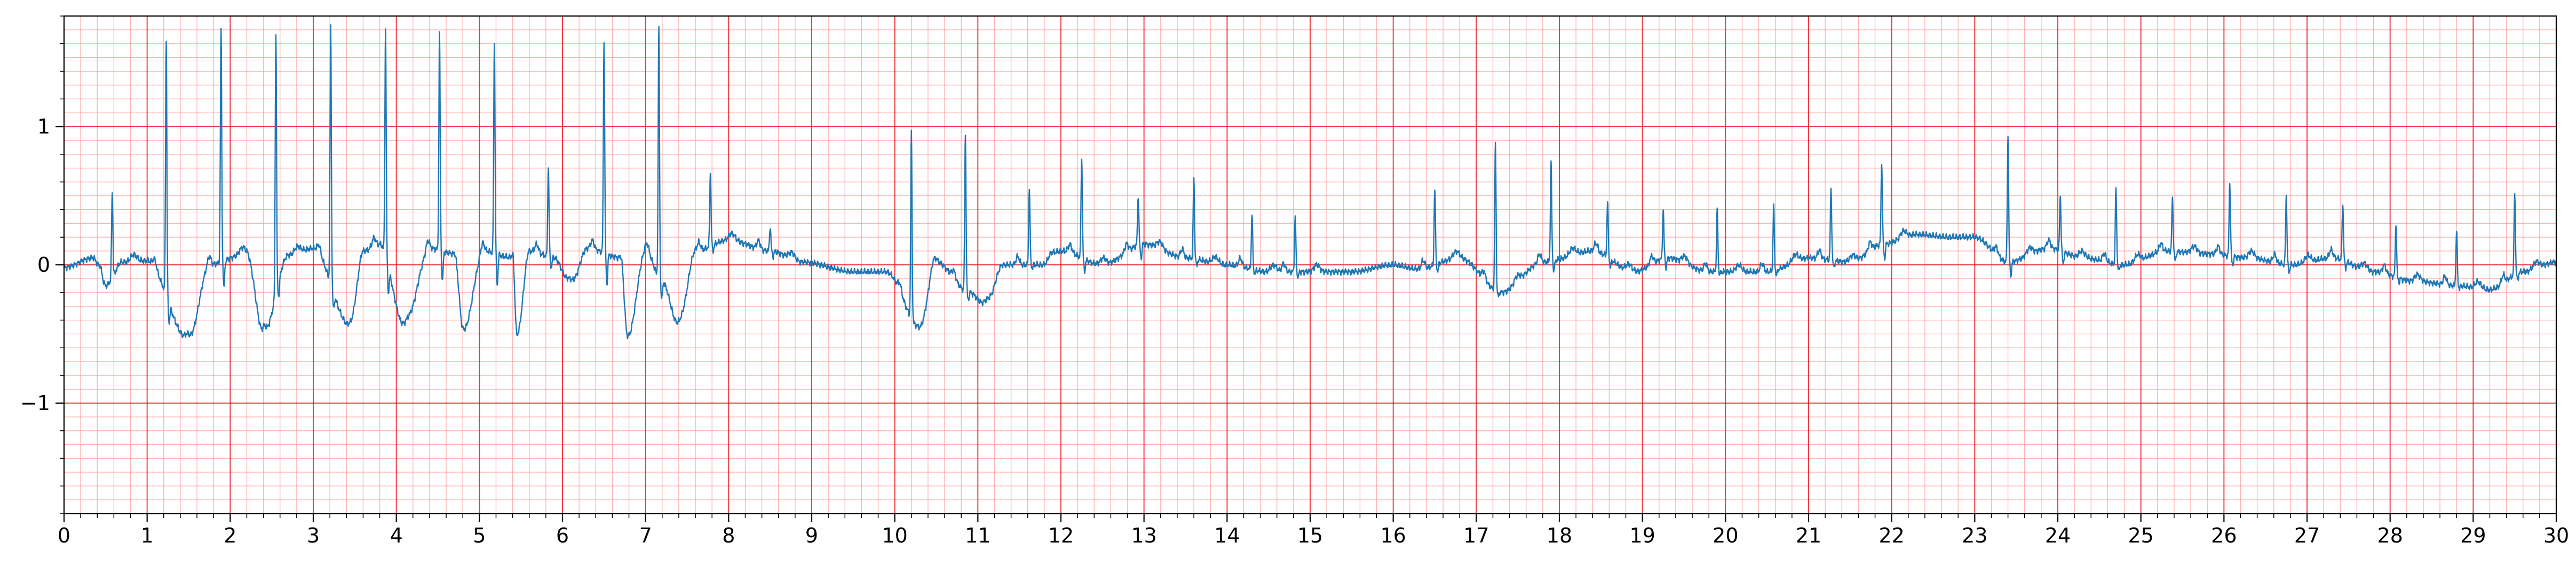 This screenshot has height=566, width=2576. Describe the element at coordinates (645, 535) in the screenshot. I see `x-tick-label: 7` at that location.